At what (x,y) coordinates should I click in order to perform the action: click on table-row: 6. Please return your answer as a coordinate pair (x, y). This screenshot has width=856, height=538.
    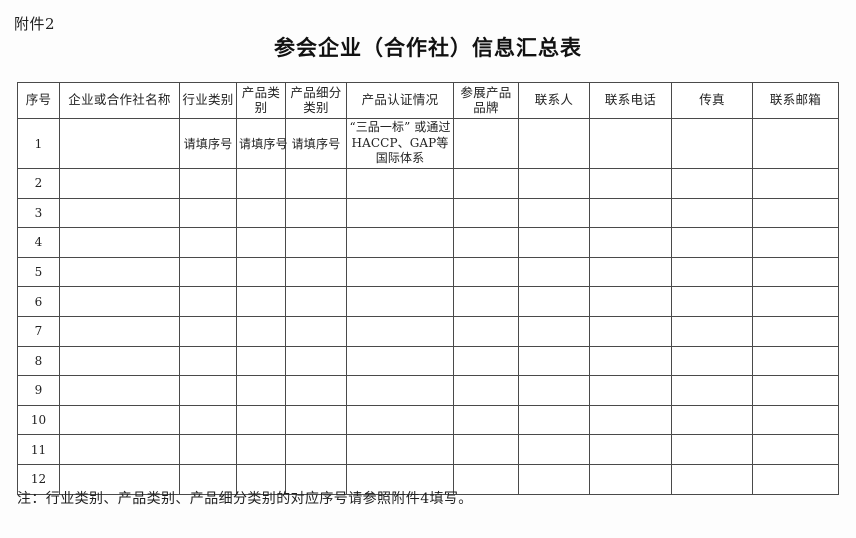
    Looking at the image, I should click on (428, 301).